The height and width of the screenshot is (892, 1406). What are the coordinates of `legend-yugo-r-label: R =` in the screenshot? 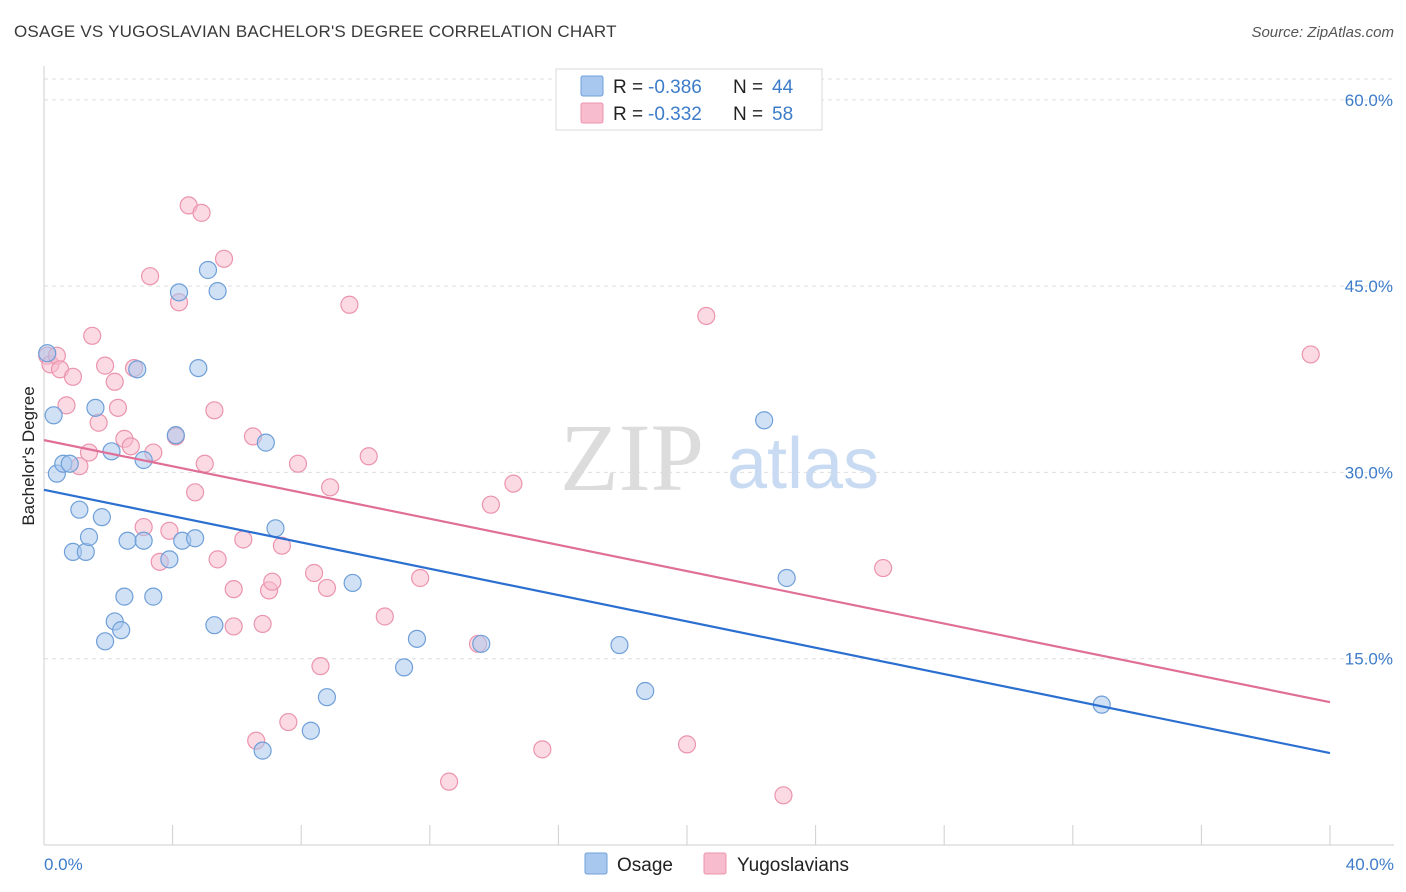 It's located at (628, 114).